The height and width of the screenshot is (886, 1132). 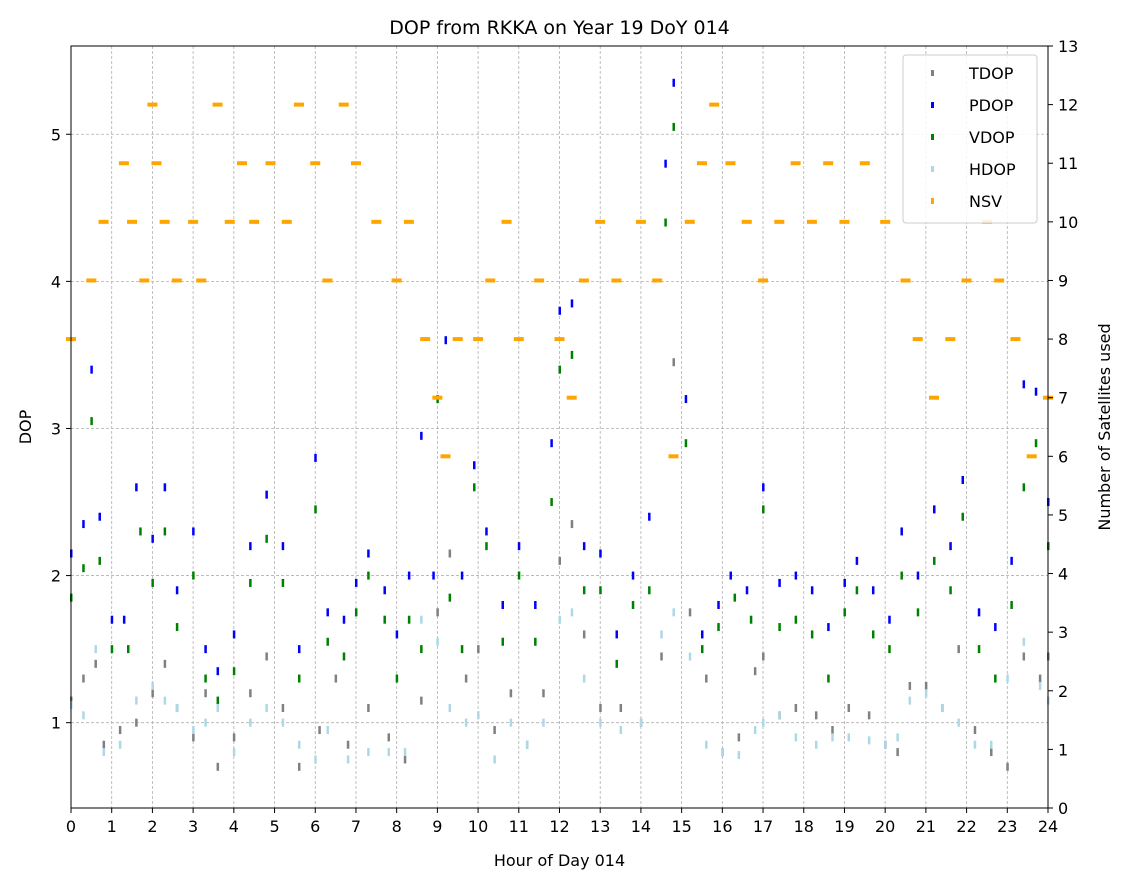 I want to click on y-tick-label: 5, so click(x=56, y=134).